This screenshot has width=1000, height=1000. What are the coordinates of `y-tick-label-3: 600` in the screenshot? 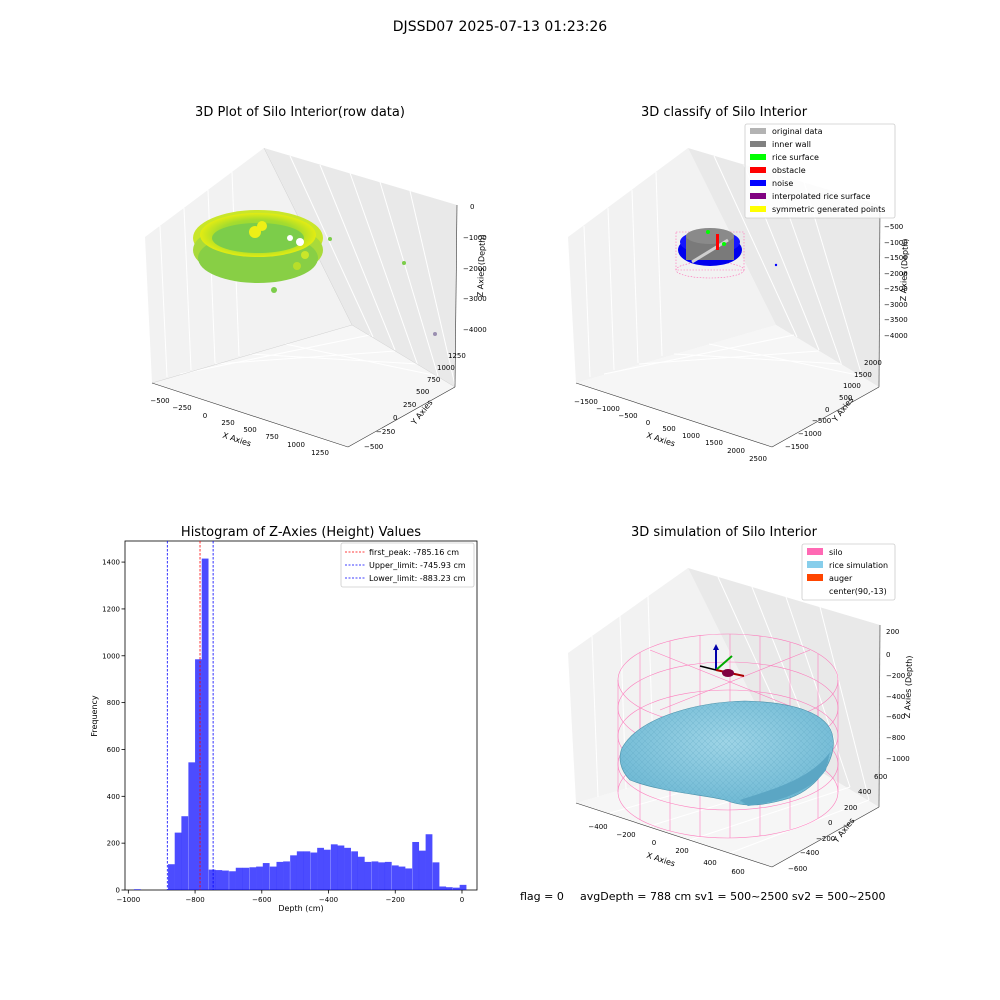 It's located at (113, 750).